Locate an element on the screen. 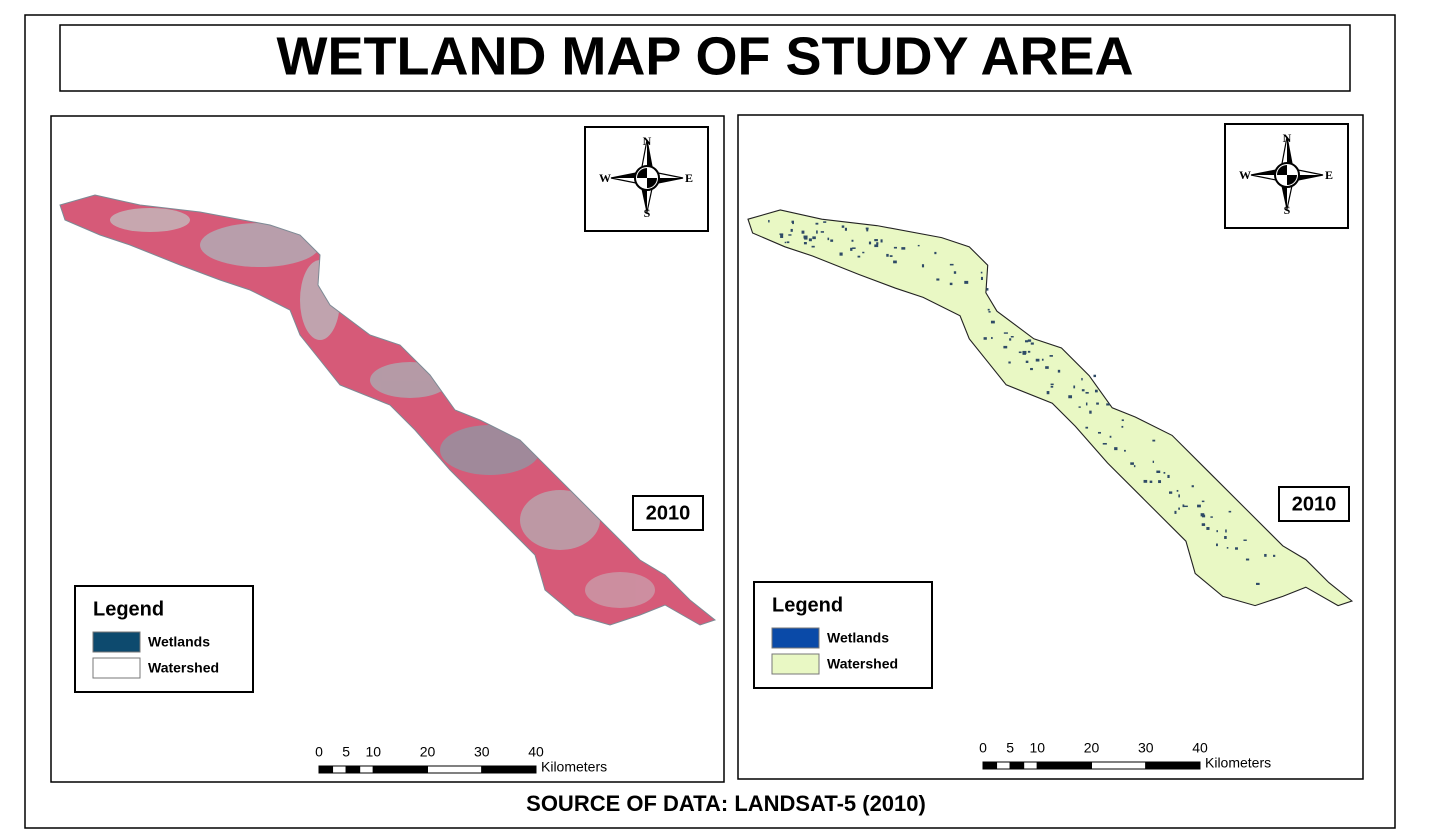 The width and height of the screenshot is (1430, 836). scale-label: 5 is located at coordinates (1010, 748).